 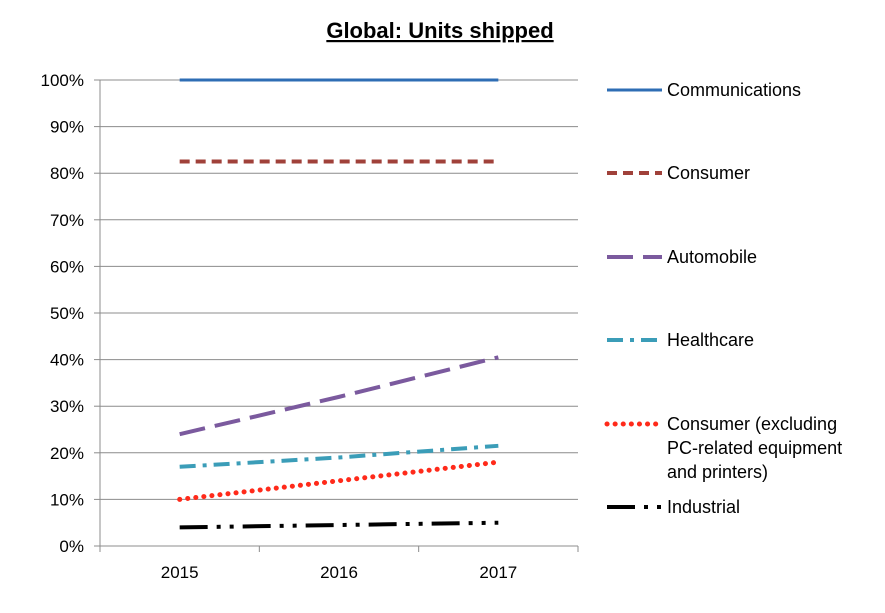 What do you see at coordinates (67, 406) in the screenshot?
I see `y-tick-label: 30%` at bounding box center [67, 406].